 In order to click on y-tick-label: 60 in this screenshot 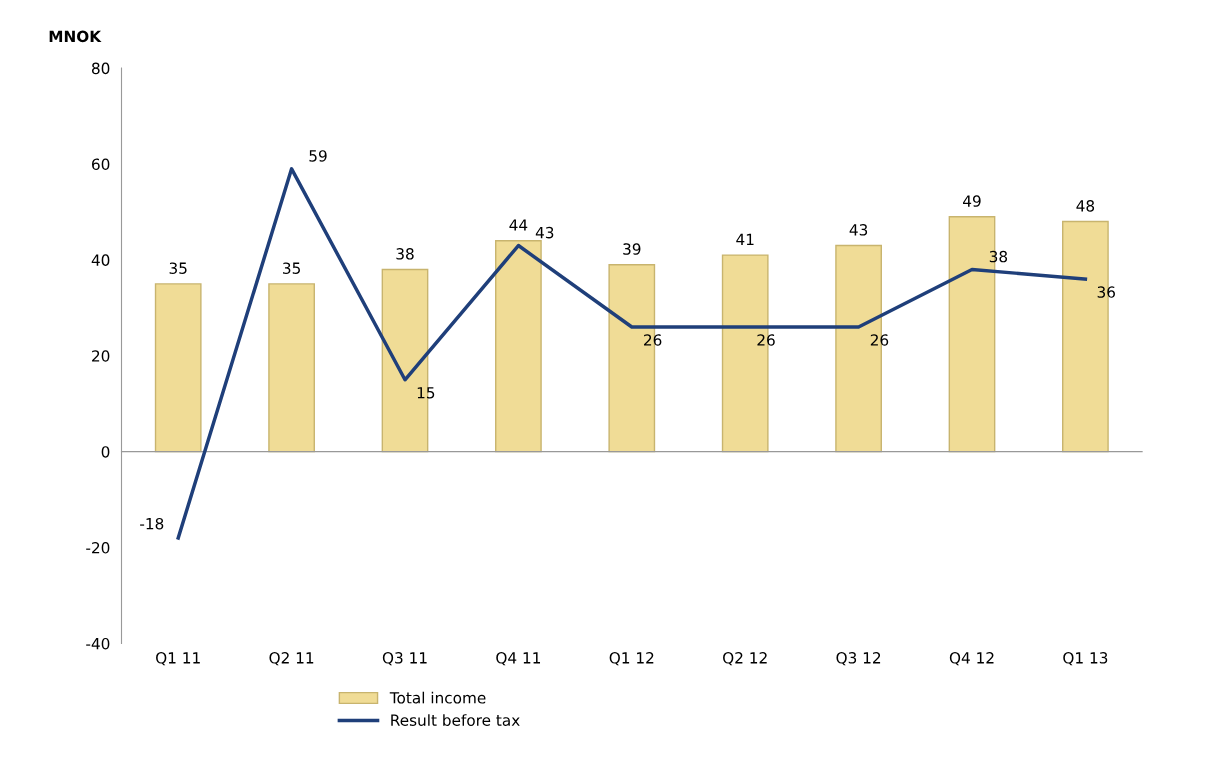, I will do `click(101, 164)`.